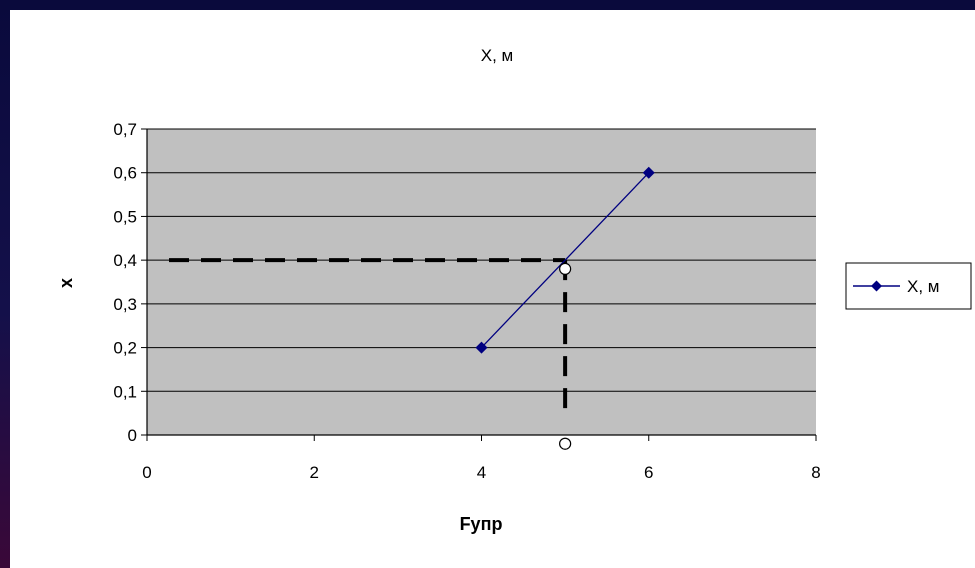 The image size is (975, 568). I want to click on x-tick-labels: 0 2 4 6 8, so click(481, 472).